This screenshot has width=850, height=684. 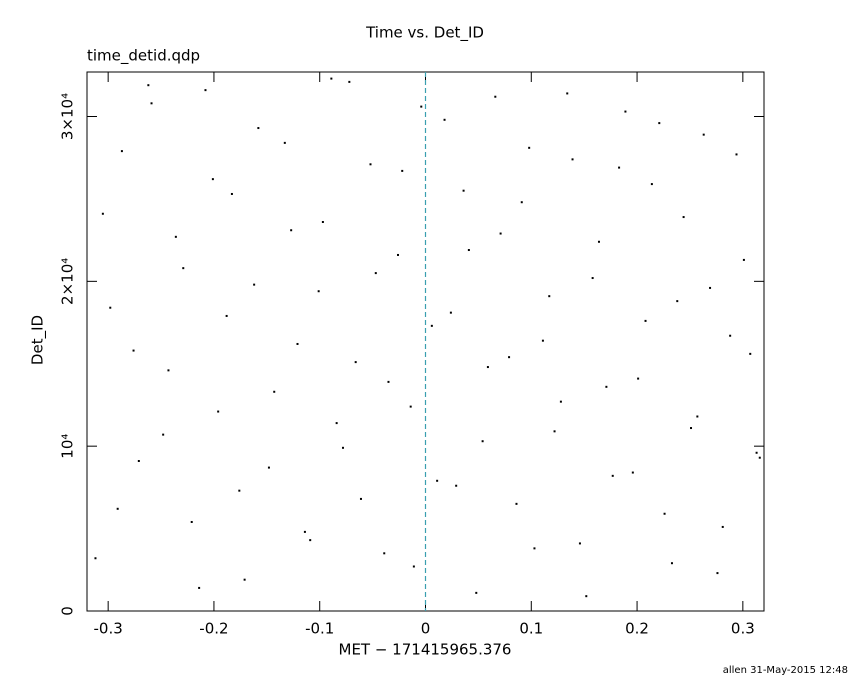 I want to click on x-tick-label: -0.3, so click(x=108, y=629).